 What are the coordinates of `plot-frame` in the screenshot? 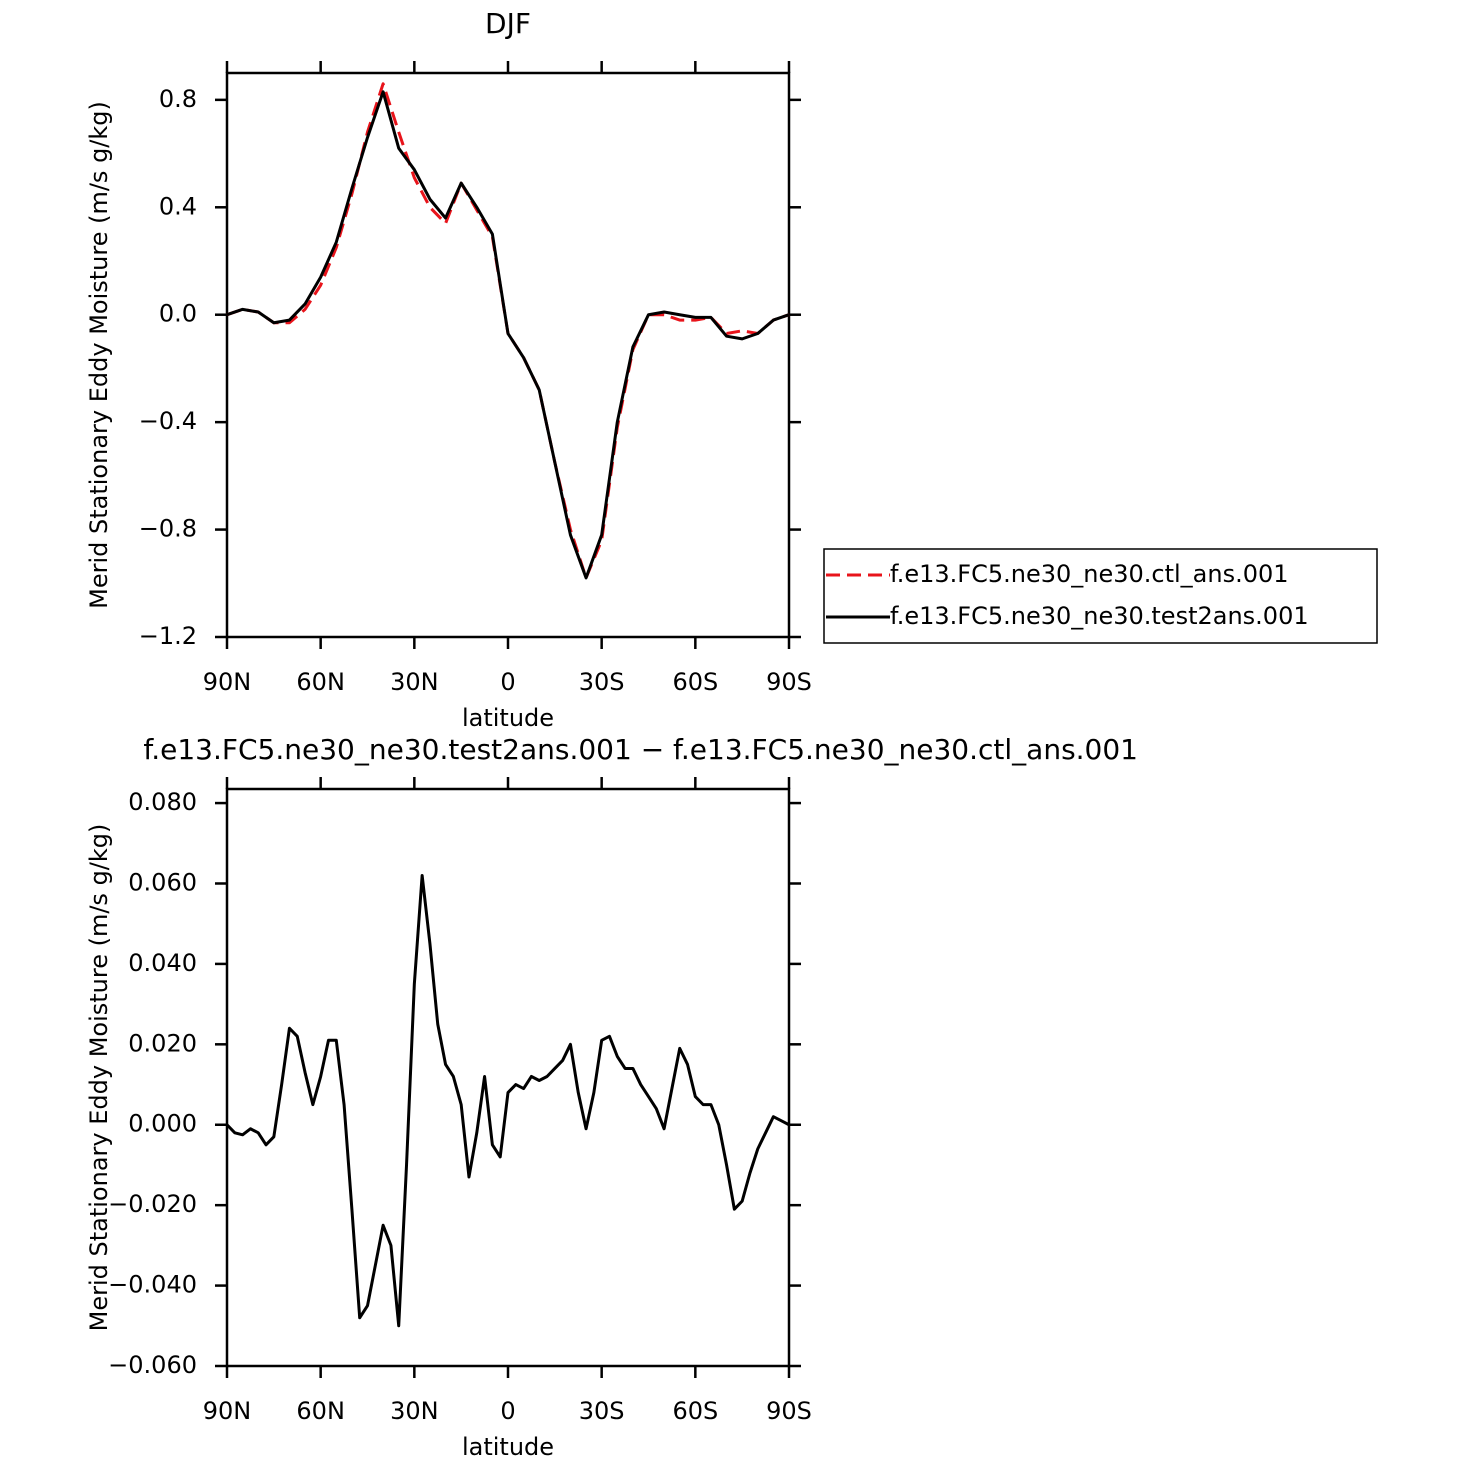 It's located at (508, 355).